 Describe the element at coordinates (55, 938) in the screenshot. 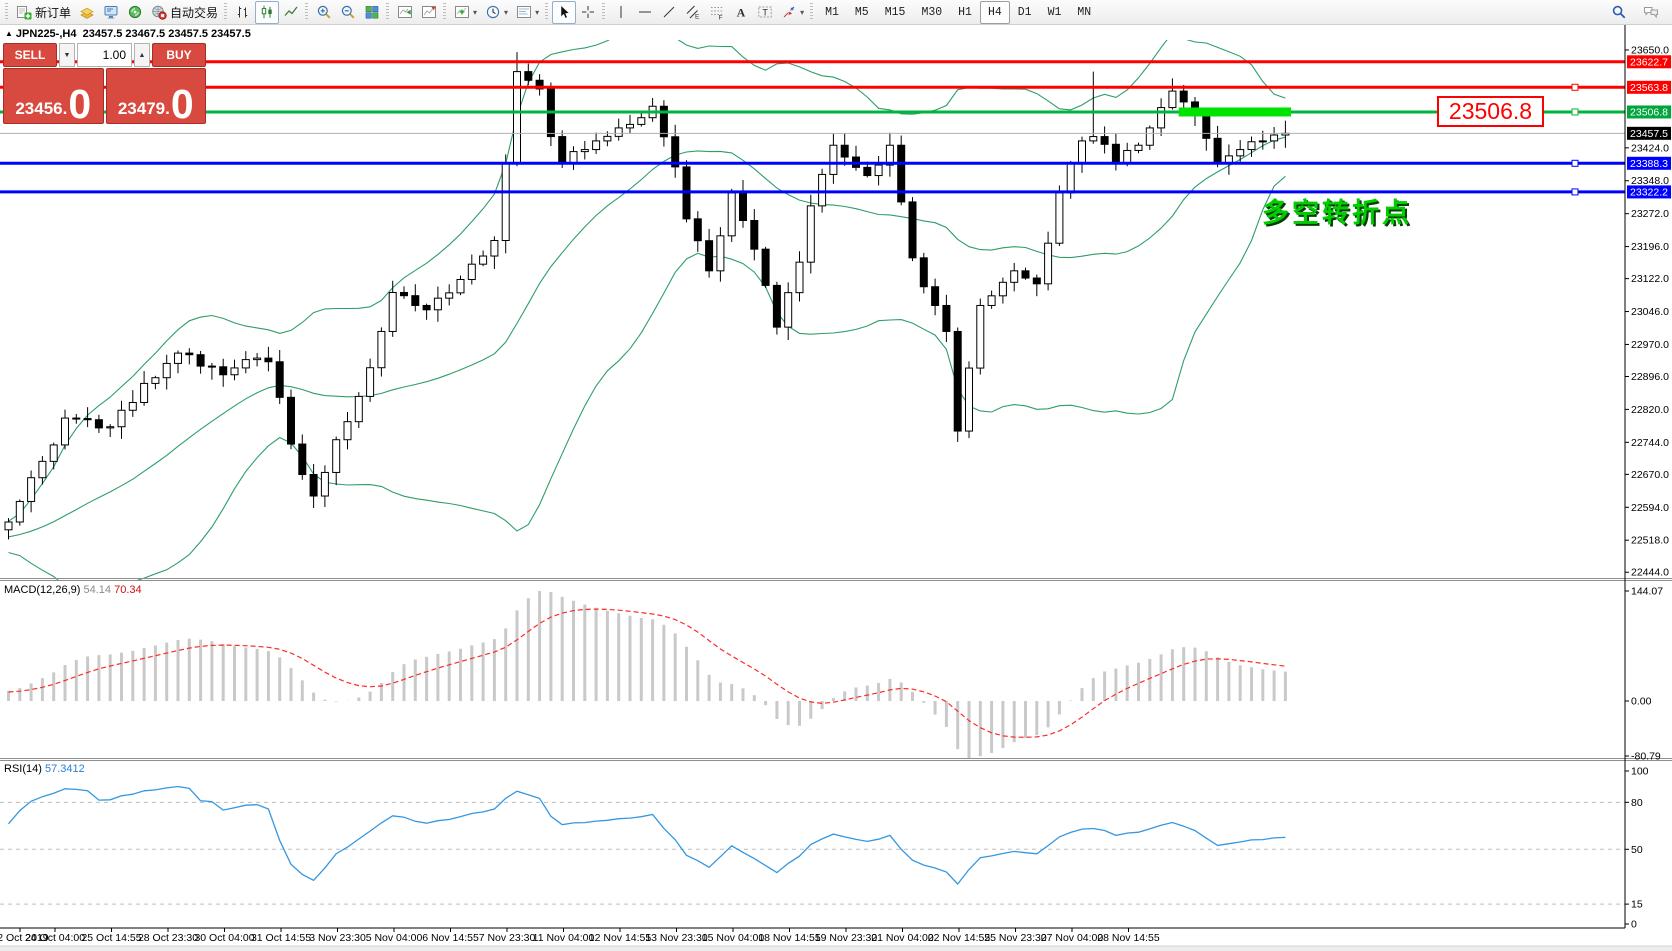

I see `svg-text: 24 Oct 04:00` at that location.